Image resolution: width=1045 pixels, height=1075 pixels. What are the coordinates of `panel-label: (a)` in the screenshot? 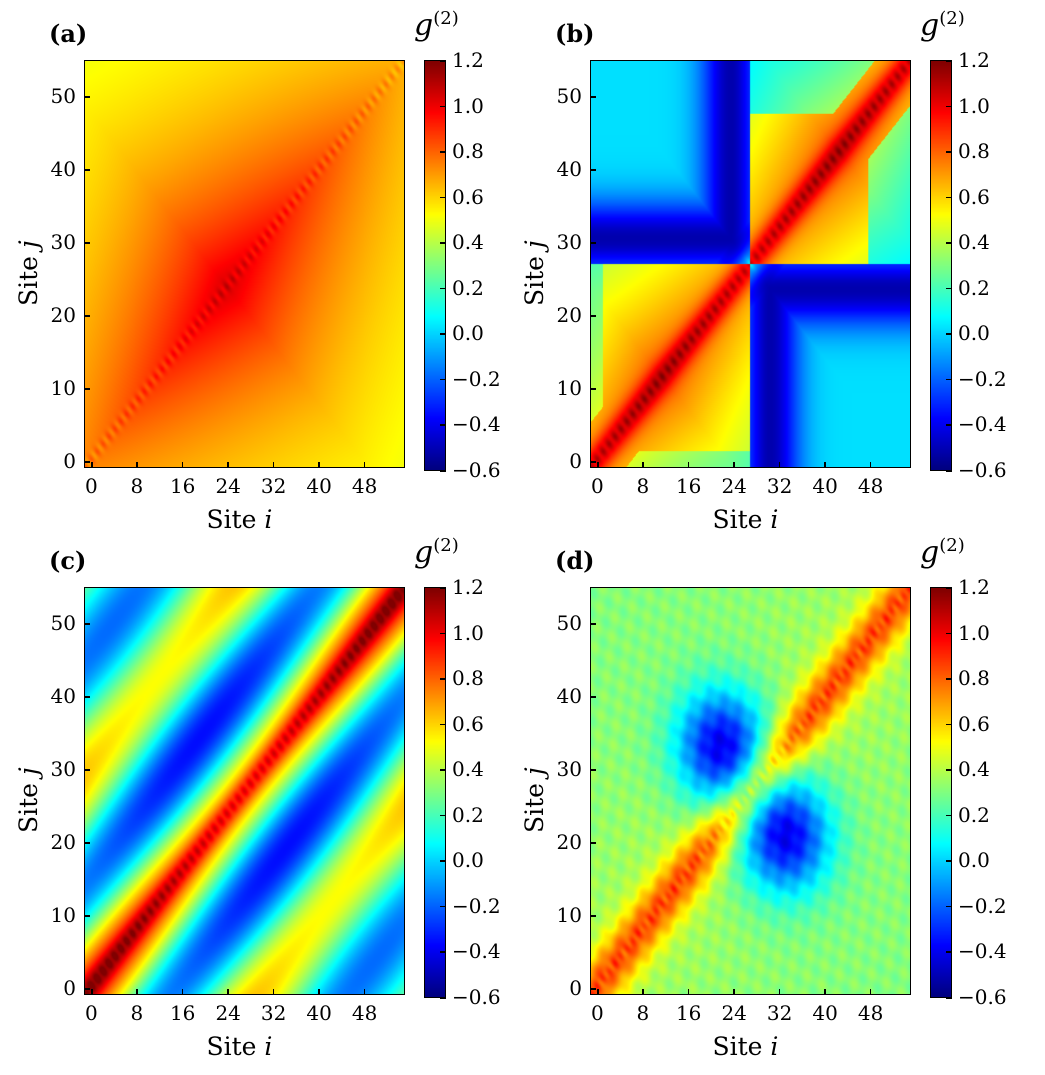 It's located at (68, 33).